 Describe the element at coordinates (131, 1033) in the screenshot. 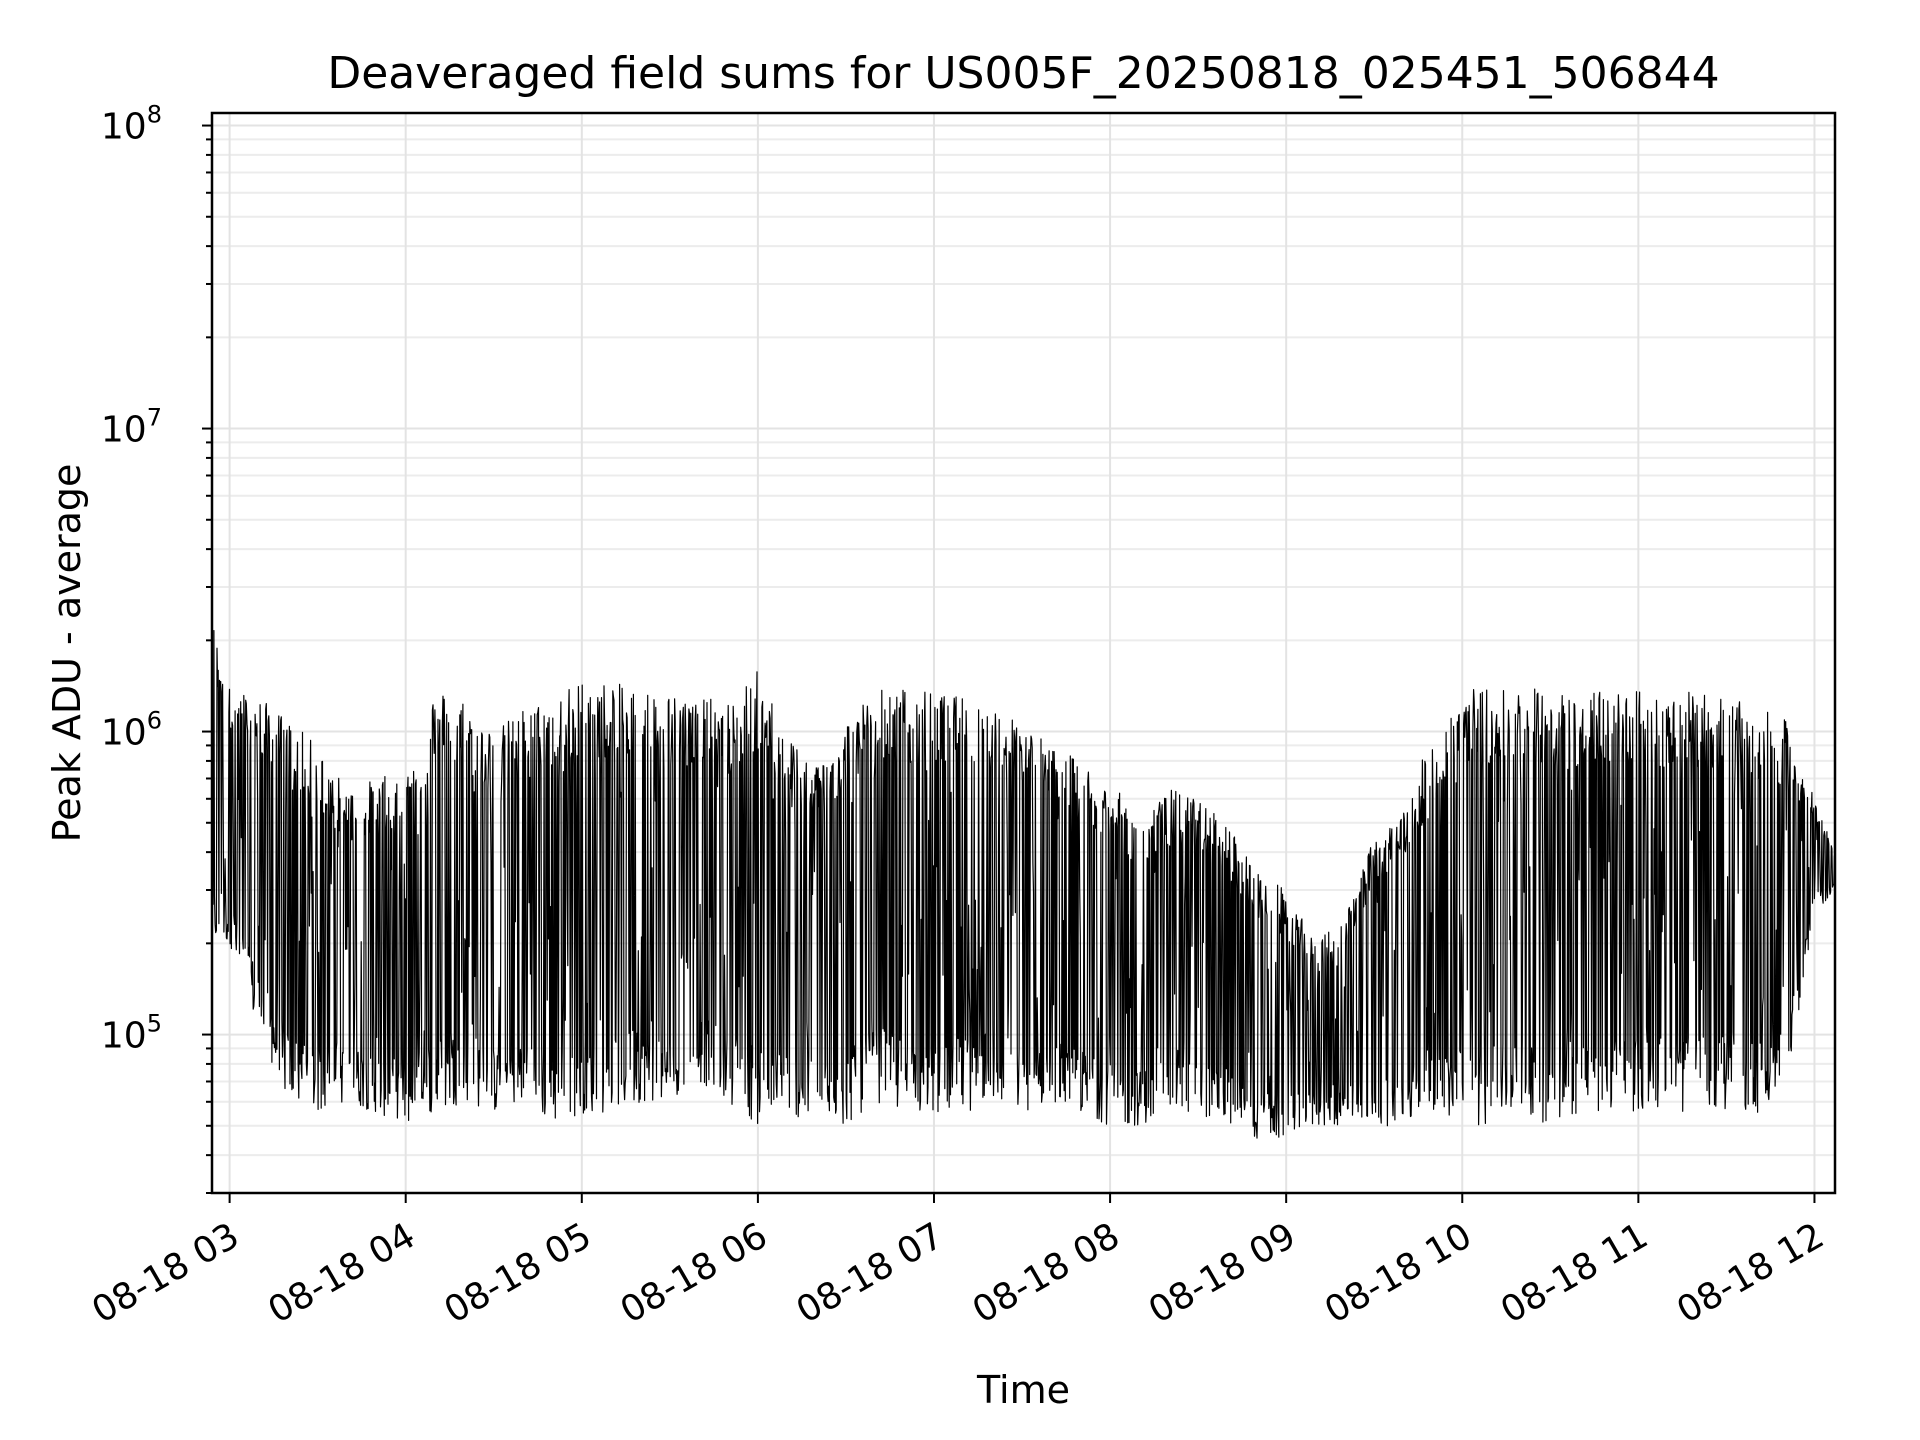

I see `y-tick-label: 10⁵` at that location.